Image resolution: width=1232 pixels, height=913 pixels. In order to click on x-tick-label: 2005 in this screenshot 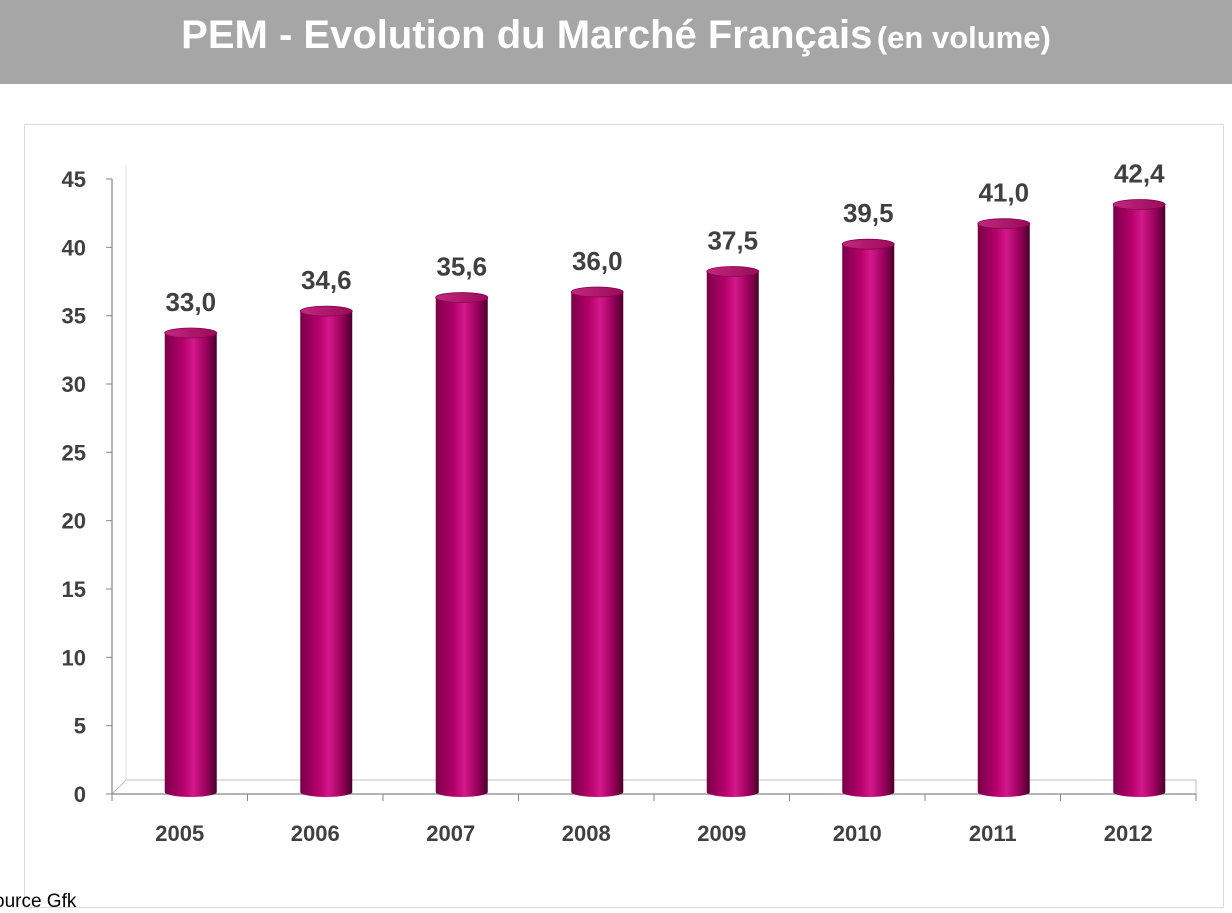, I will do `click(179, 833)`.